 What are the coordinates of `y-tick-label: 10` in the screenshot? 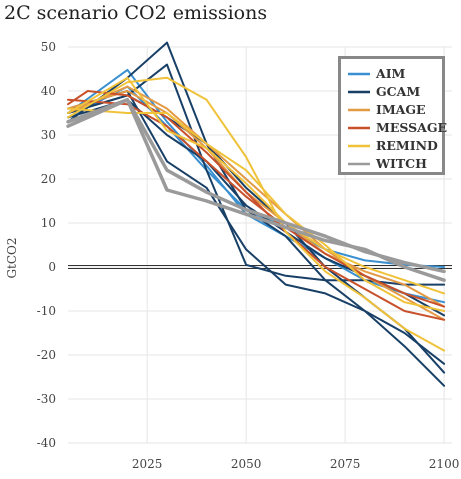 It's located at (48, 223).